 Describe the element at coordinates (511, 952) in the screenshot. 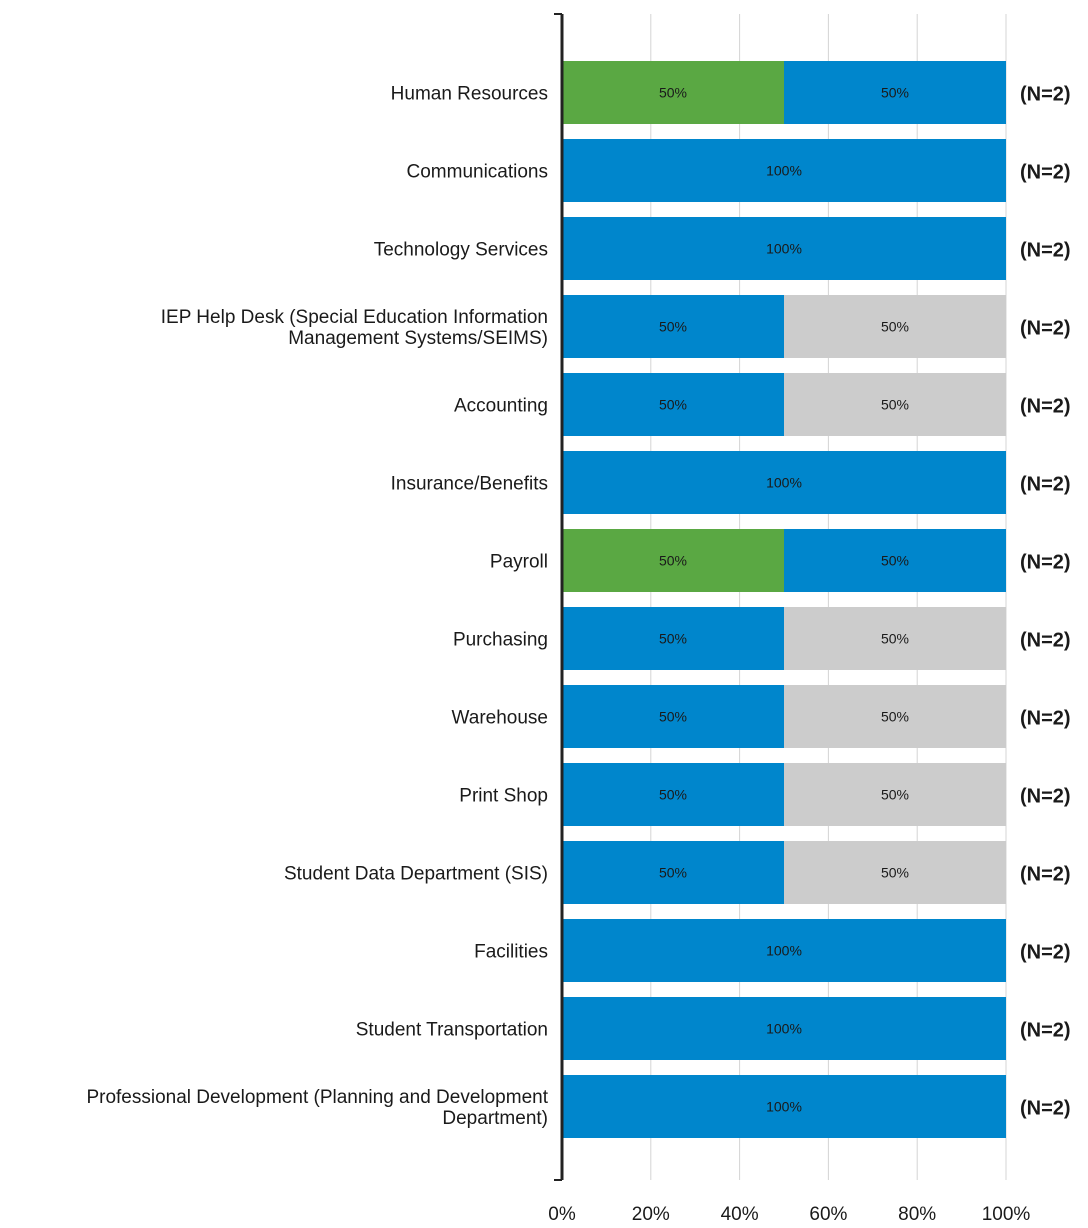

I see `category-label: Facilities` at that location.